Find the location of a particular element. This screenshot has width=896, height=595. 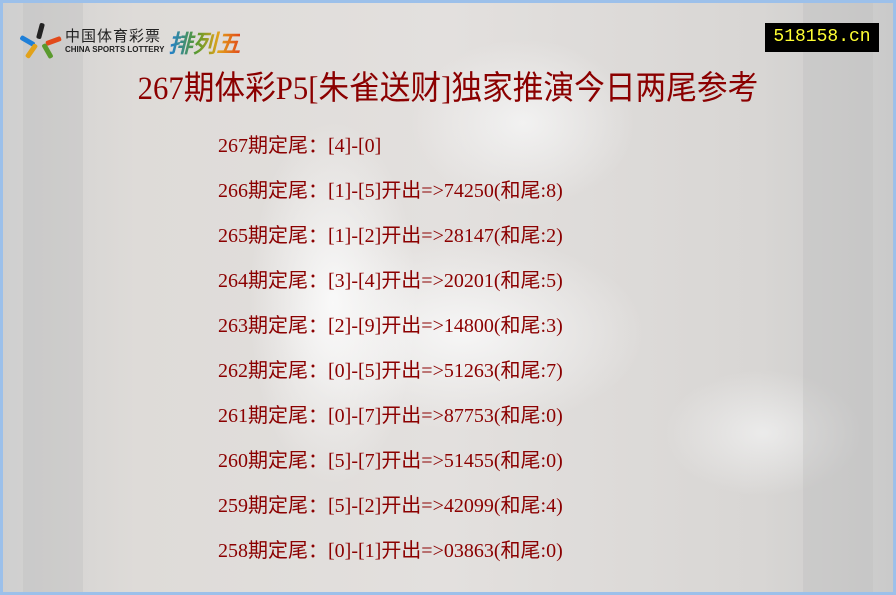

sum-tail: 4 is located at coordinates (551, 506).